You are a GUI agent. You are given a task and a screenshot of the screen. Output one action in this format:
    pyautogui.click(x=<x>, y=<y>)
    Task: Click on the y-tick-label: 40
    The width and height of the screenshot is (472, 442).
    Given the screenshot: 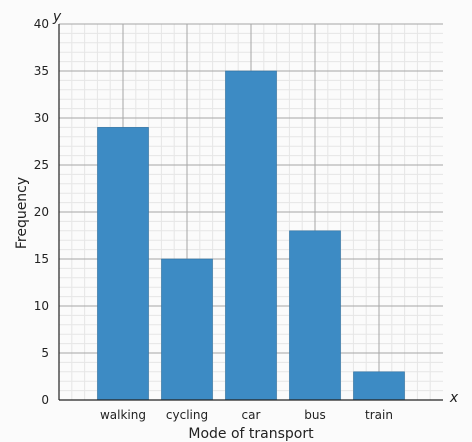 What is the action you would take?
    pyautogui.click(x=41, y=24)
    